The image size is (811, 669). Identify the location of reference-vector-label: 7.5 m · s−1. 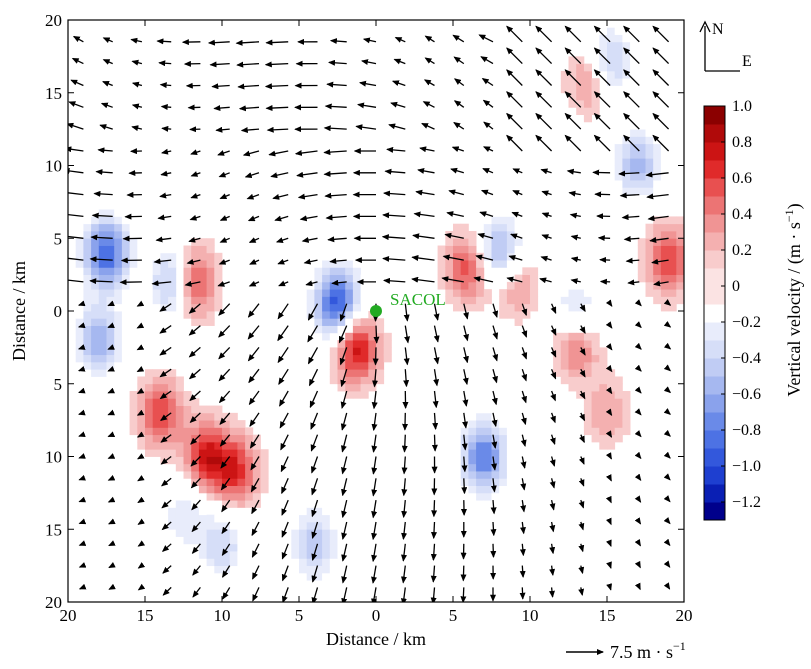
(648, 650).